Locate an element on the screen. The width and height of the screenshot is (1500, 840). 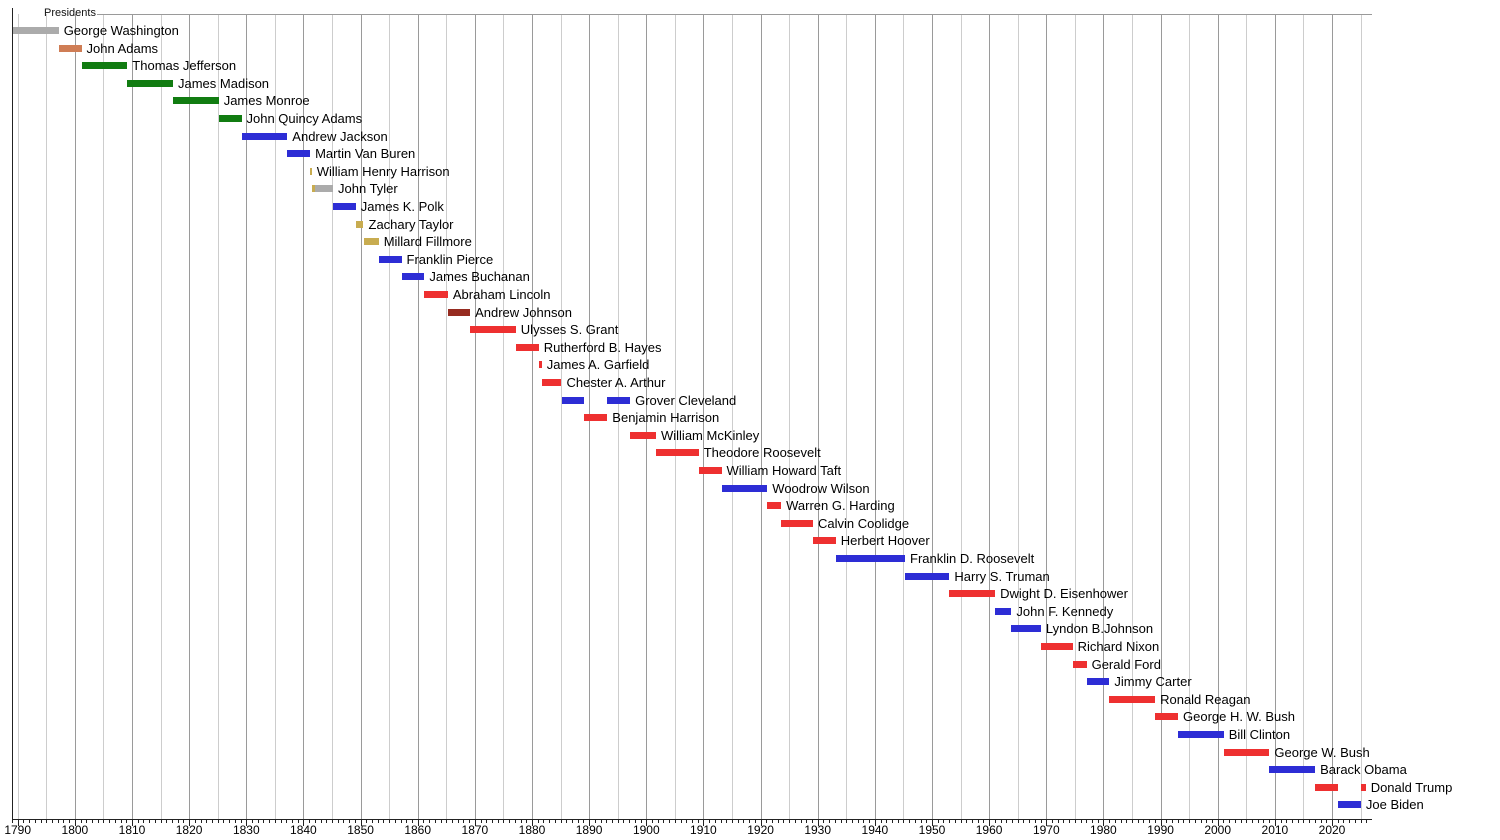
axis-tick-label: 1800 is located at coordinates (75, 830).